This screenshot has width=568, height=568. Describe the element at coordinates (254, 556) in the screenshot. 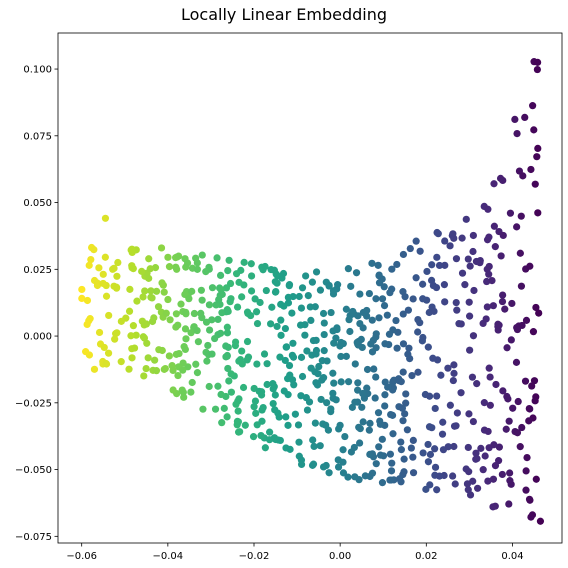

I see `x-tick-label: −0.02` at that location.